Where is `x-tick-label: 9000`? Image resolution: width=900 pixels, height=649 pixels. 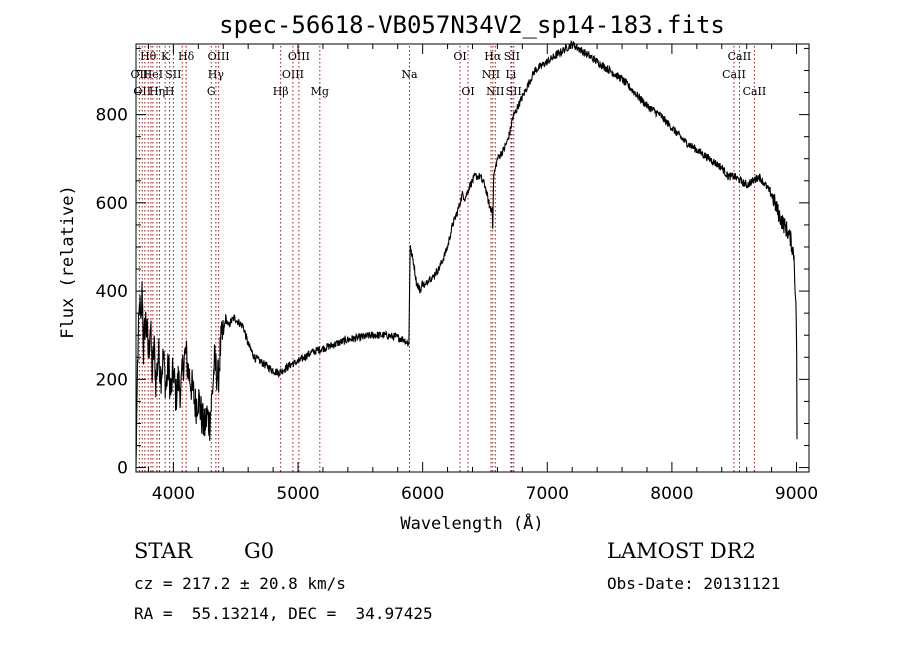 x-tick-label: 9000 is located at coordinates (796, 494).